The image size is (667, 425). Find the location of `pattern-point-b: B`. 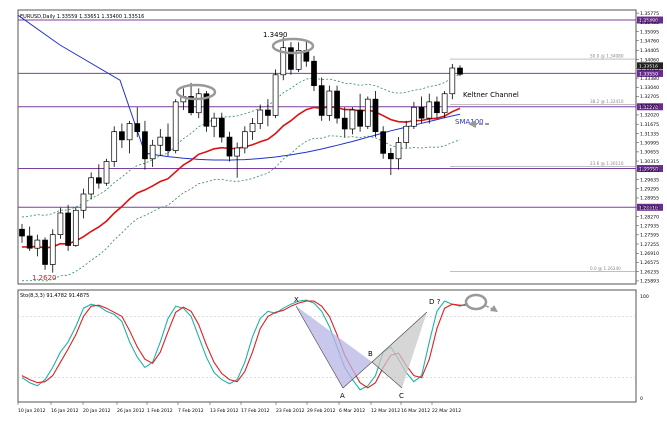

pattern-point-b: B is located at coordinates (370, 354).